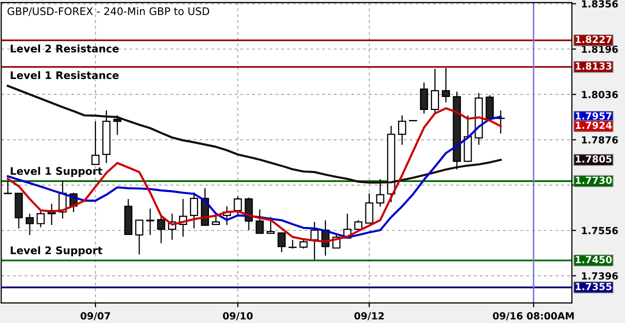 The image size is (625, 323). I want to click on text: 1.8227, so click(594, 40).